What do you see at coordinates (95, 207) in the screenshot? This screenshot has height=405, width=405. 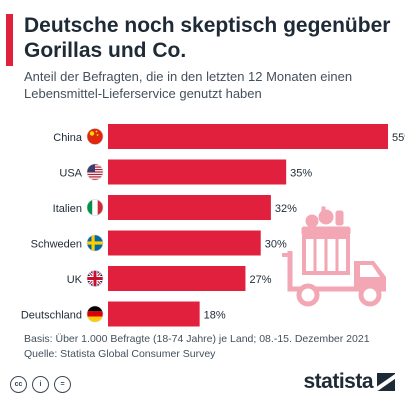 I see `italy-flag-icon` at bounding box center [95, 207].